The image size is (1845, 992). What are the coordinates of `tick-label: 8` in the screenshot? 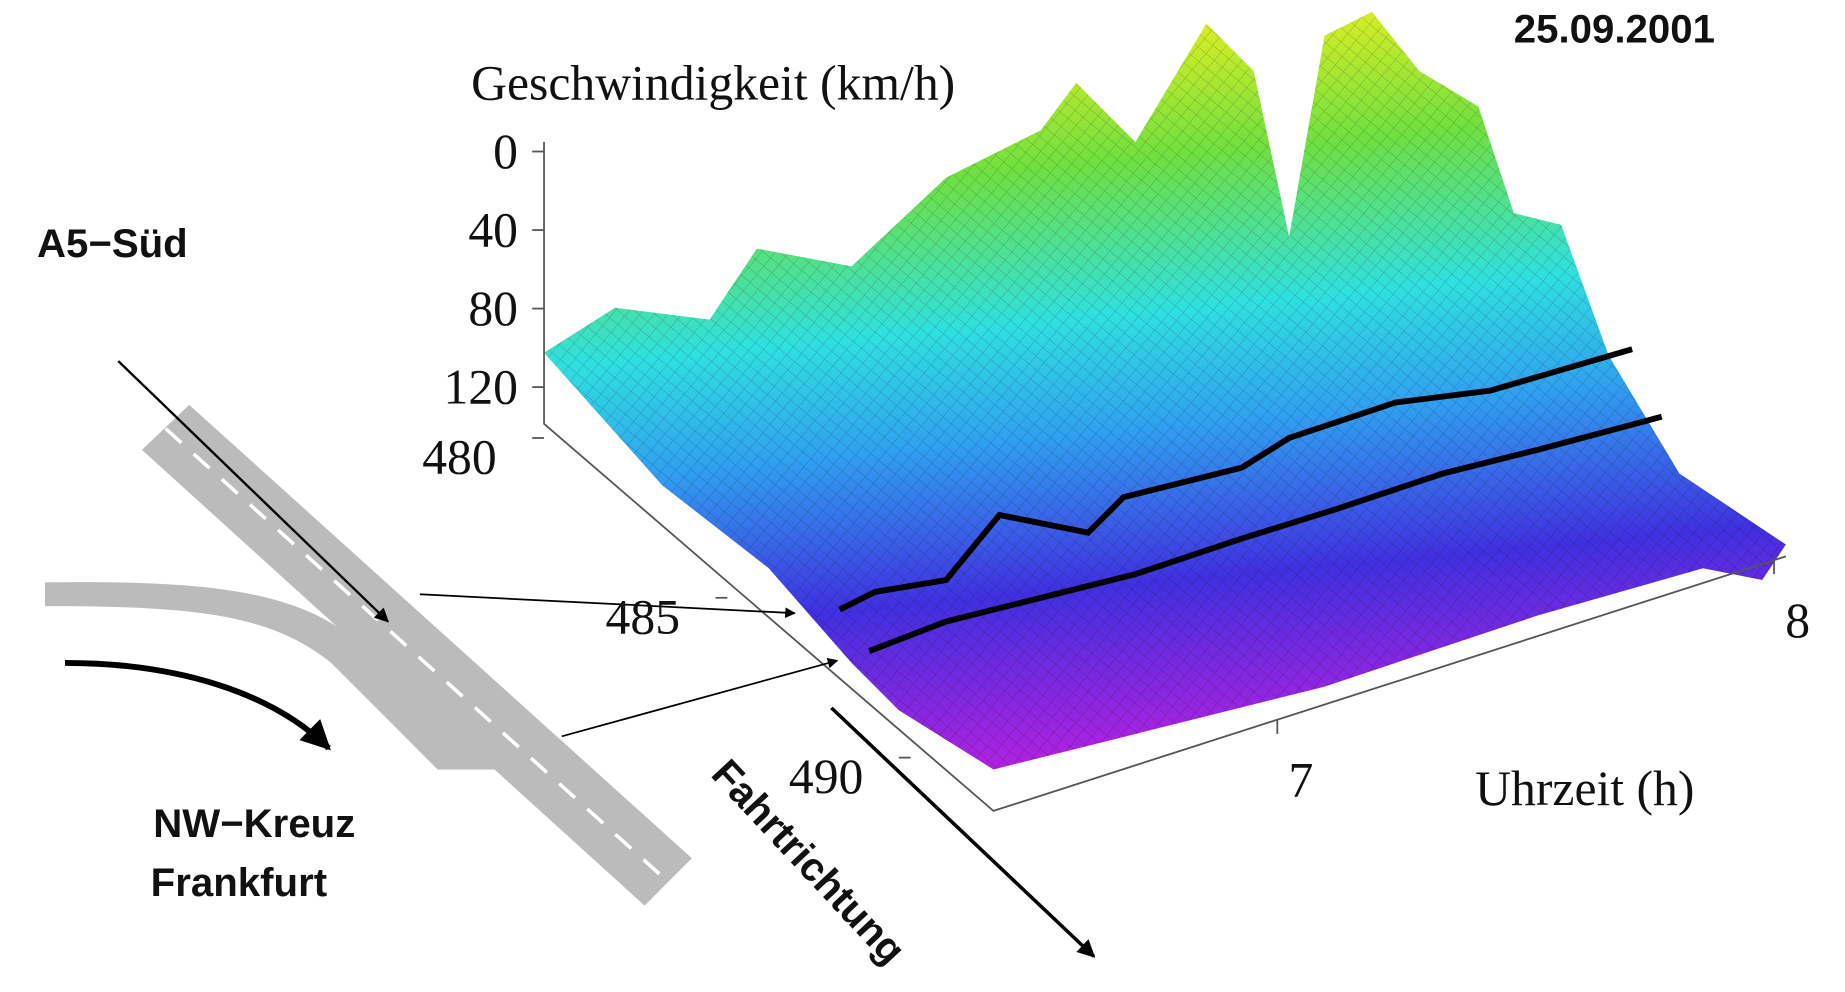 It's located at (1797, 620).